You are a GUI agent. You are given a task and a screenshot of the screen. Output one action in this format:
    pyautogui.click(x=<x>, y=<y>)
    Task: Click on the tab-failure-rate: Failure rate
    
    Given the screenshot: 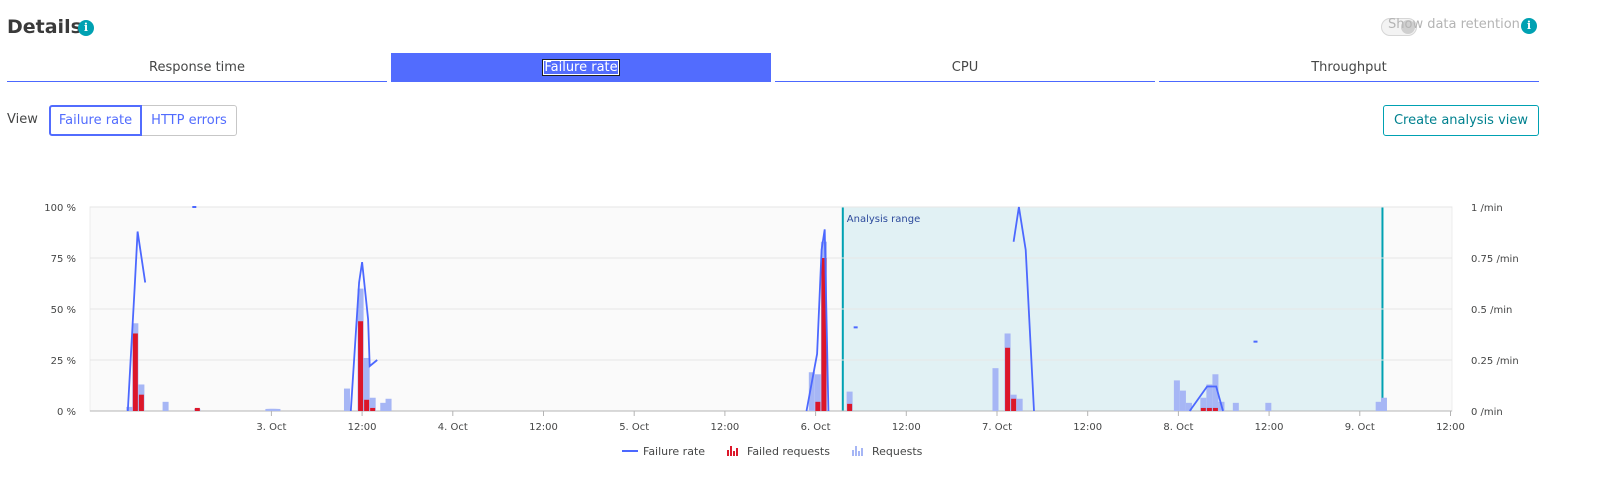 What is the action you would take?
    pyautogui.click(x=581, y=67)
    